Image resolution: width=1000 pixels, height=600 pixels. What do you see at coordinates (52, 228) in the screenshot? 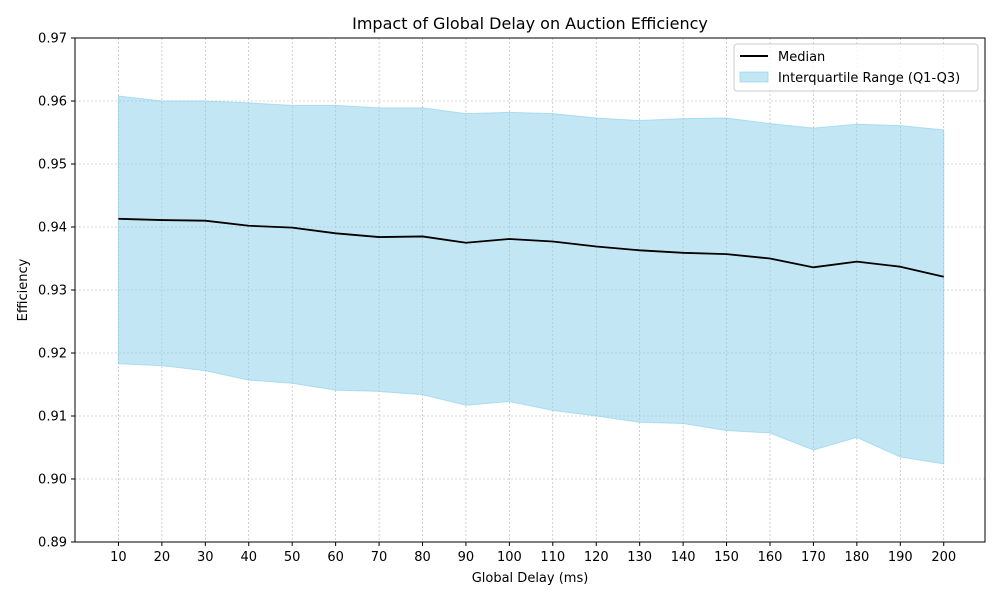
I see `y-tick-label: 0.94` at bounding box center [52, 228].